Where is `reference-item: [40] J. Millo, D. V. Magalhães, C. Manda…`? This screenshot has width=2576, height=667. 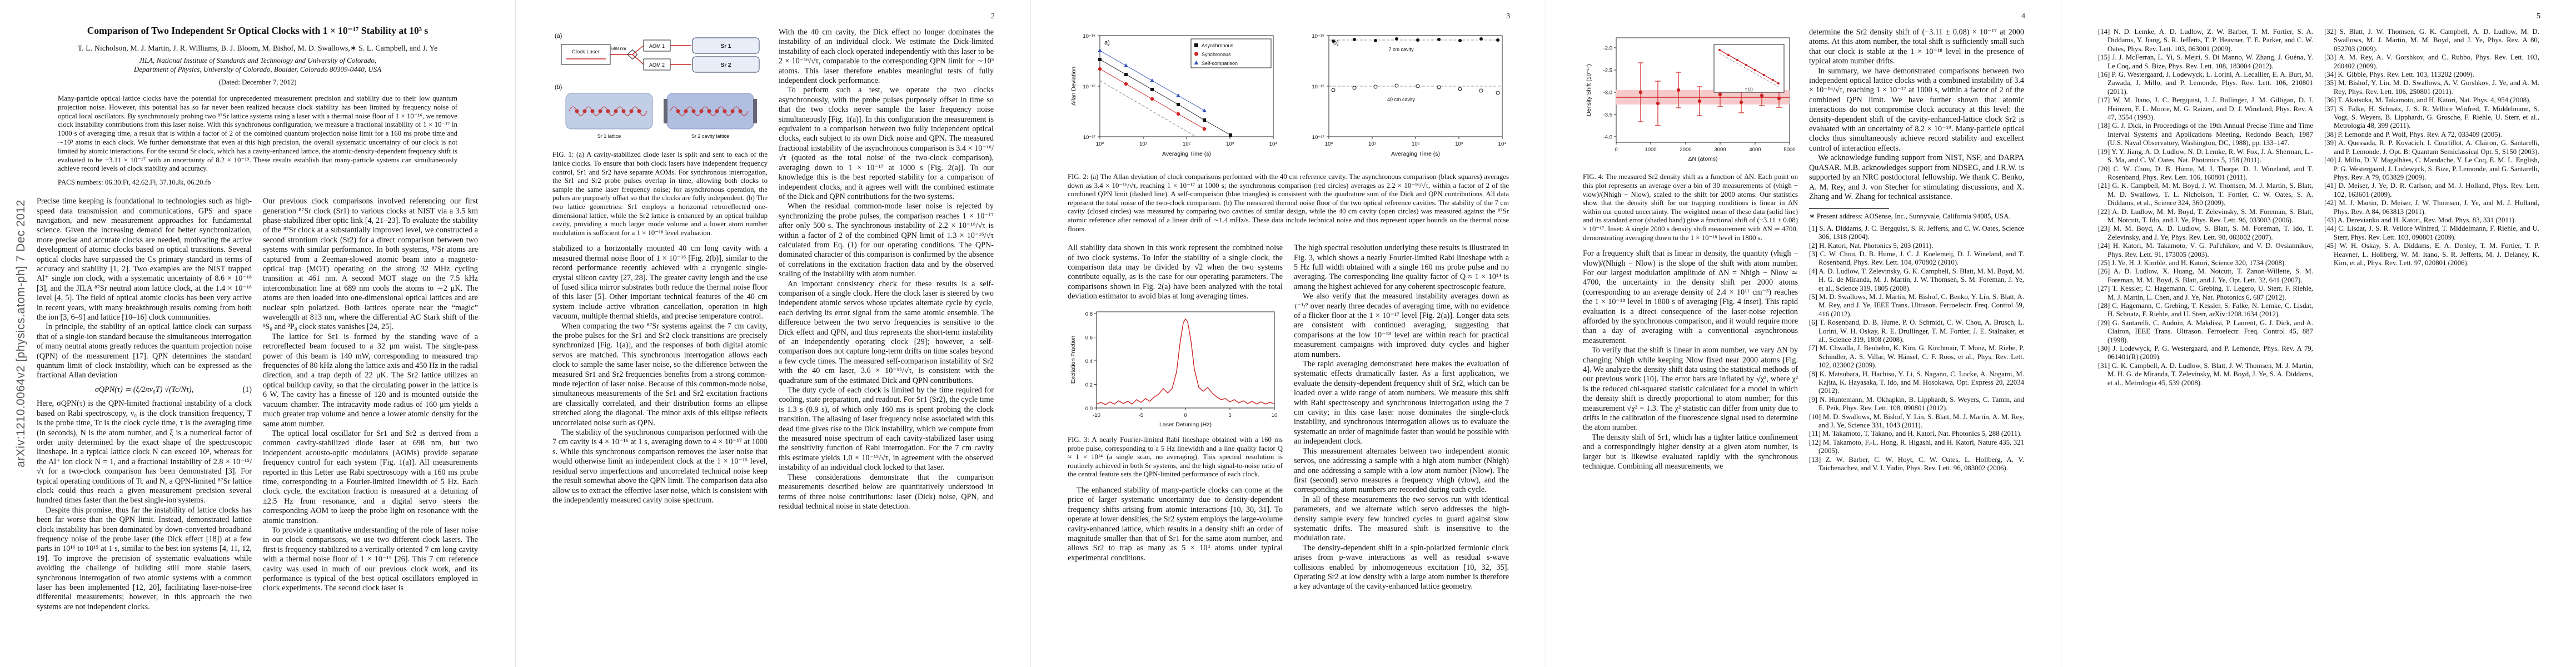
reference-item: [40] J. Millo, D. V. Magalhães, C. Manda… is located at coordinates (2431, 168).